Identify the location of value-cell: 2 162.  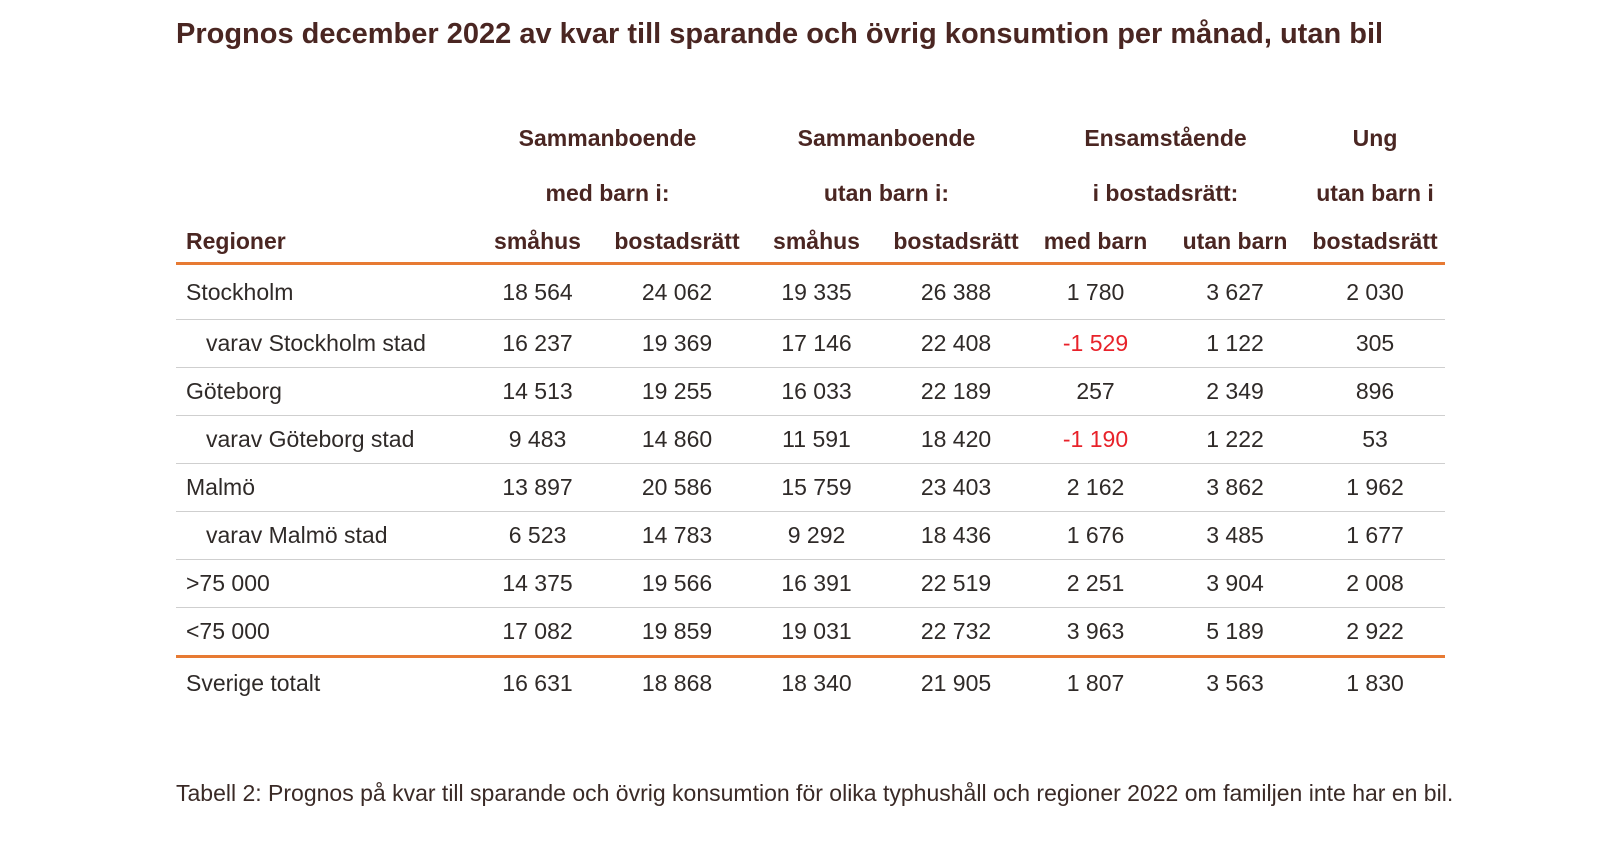
(1095, 487).